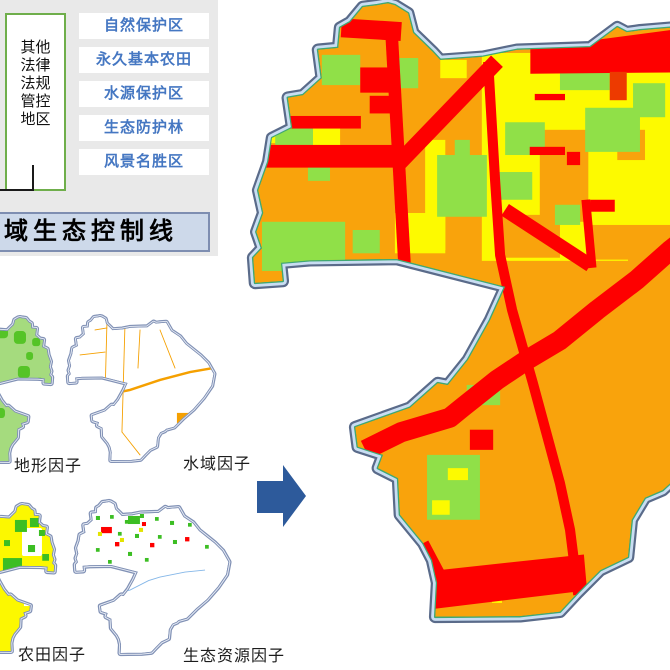 The height and width of the screenshot is (670, 670). What do you see at coordinates (17, 190) in the screenshot?
I see `connector-line-horizontal` at bounding box center [17, 190].